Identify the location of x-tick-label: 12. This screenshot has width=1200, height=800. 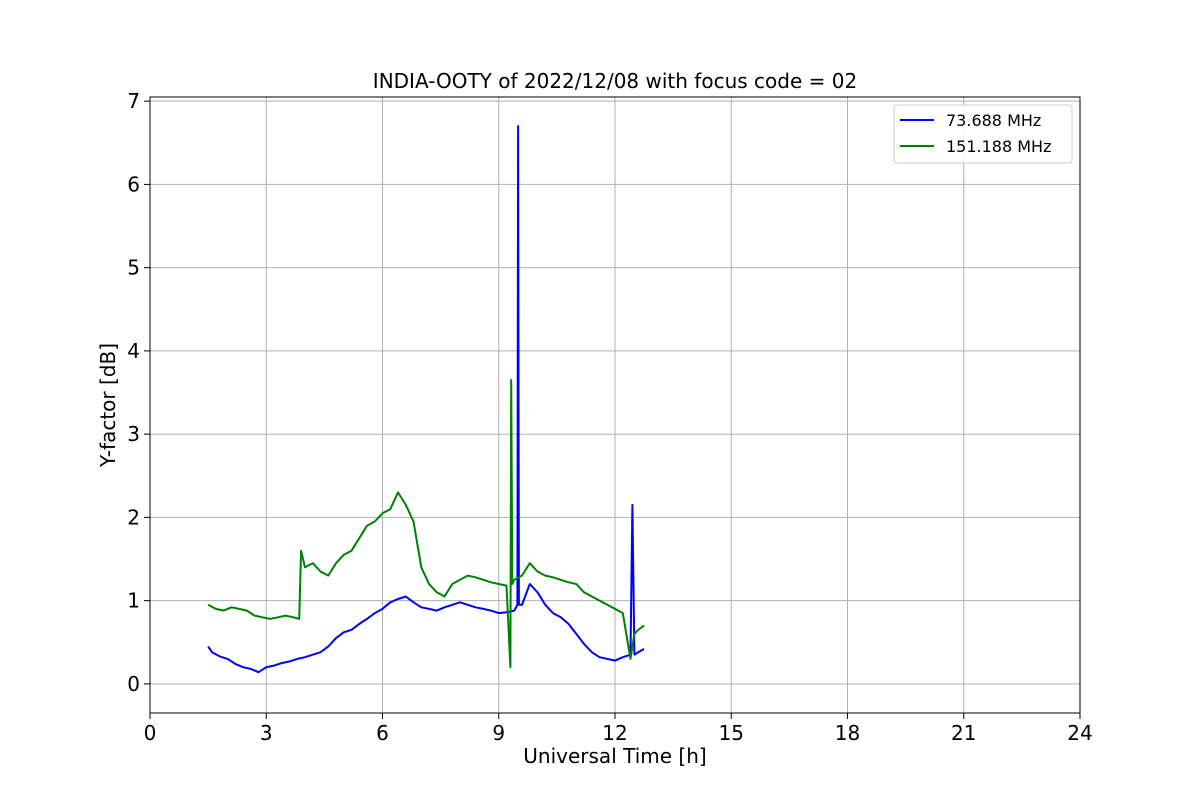
(614, 733).